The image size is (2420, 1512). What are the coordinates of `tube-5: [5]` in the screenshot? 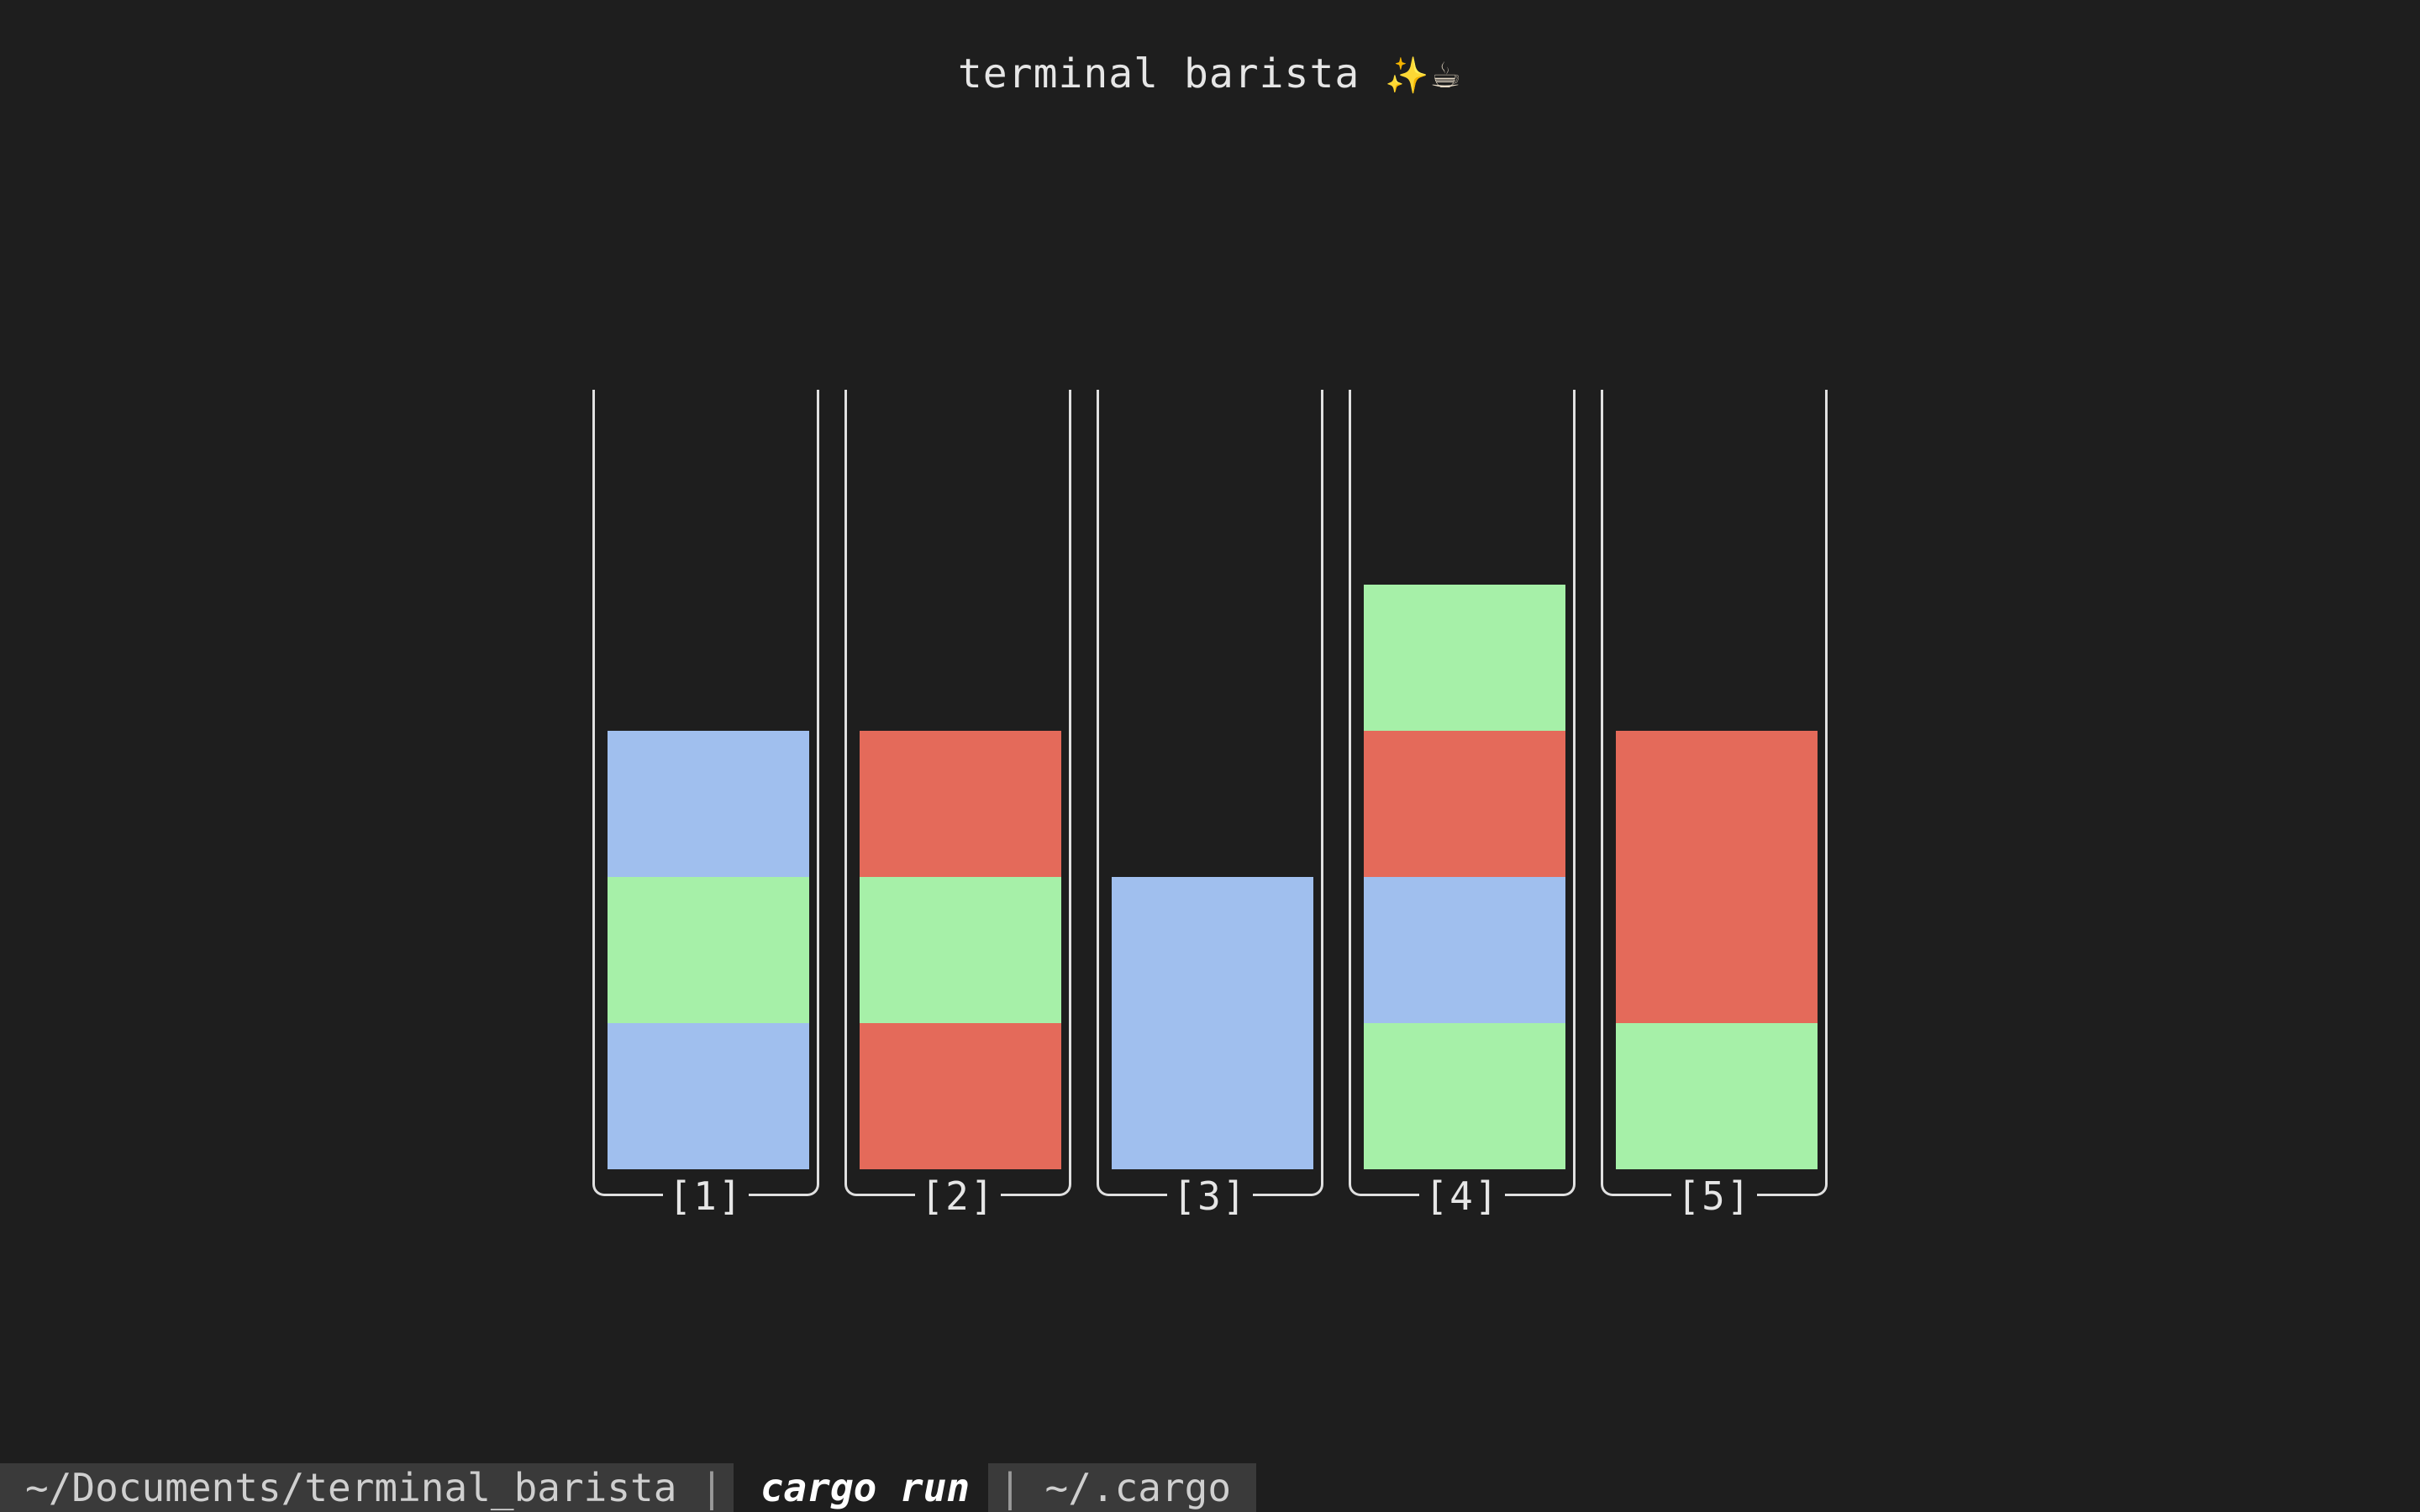 It's located at (1714, 804).